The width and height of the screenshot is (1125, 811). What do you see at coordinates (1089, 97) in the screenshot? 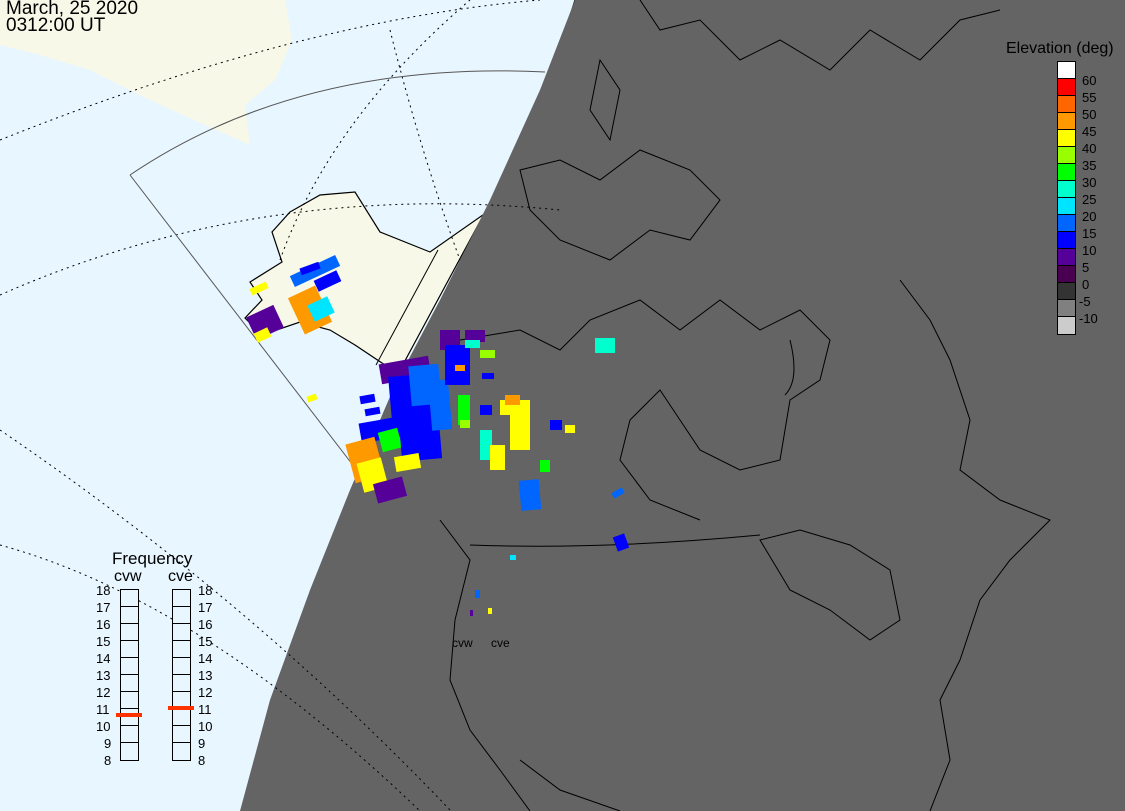
I see `legend-tick: 55` at bounding box center [1089, 97].